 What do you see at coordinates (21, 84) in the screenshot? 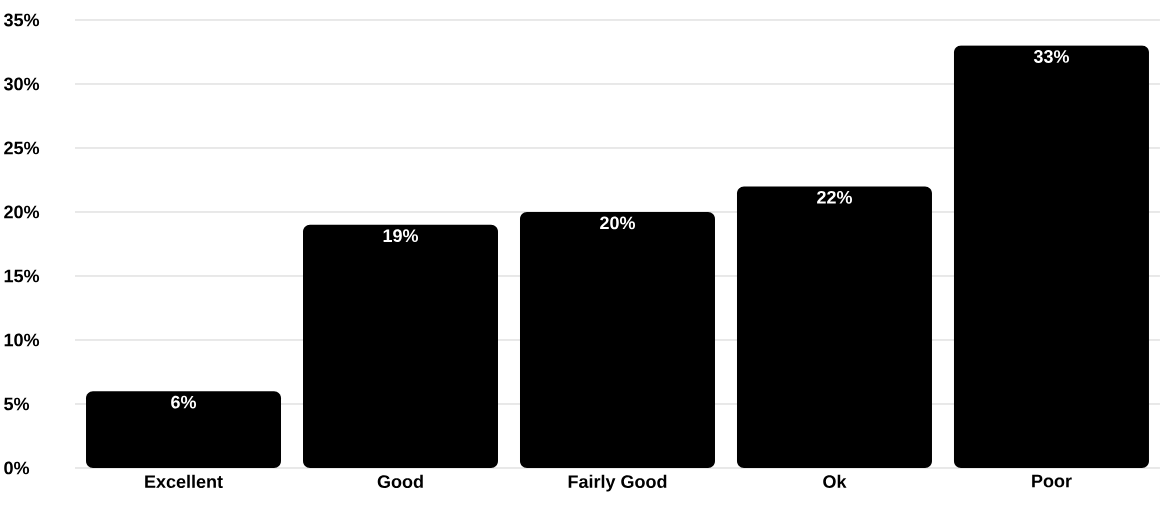
I see `y-tick-label: 30%` at bounding box center [21, 84].